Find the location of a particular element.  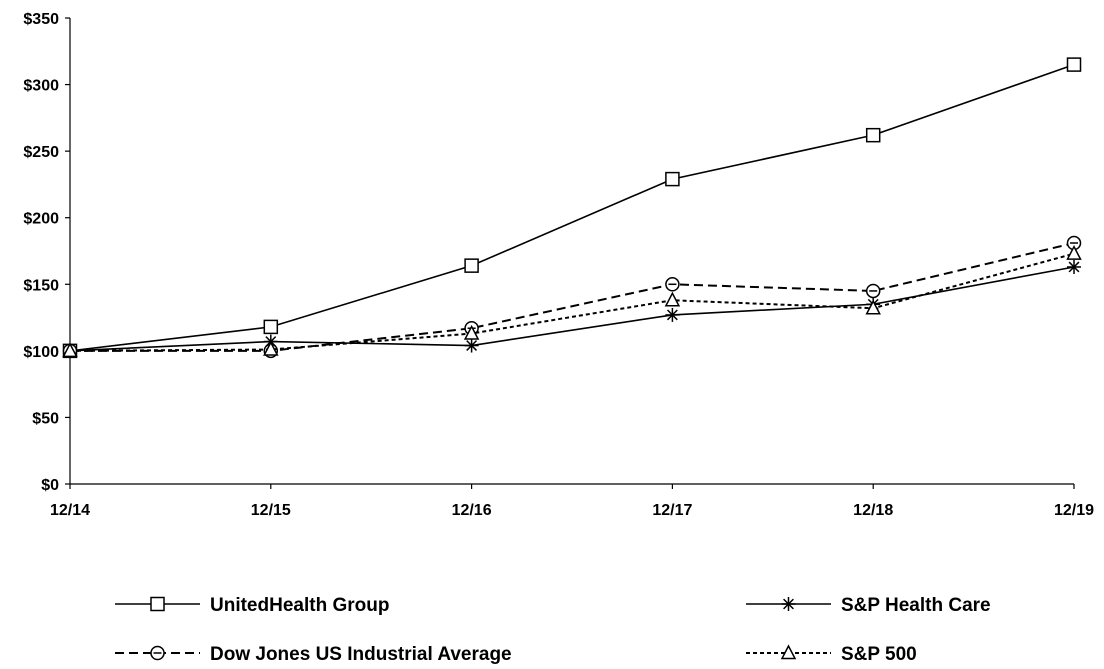

y-tick-label: $250 is located at coordinates (41, 152).